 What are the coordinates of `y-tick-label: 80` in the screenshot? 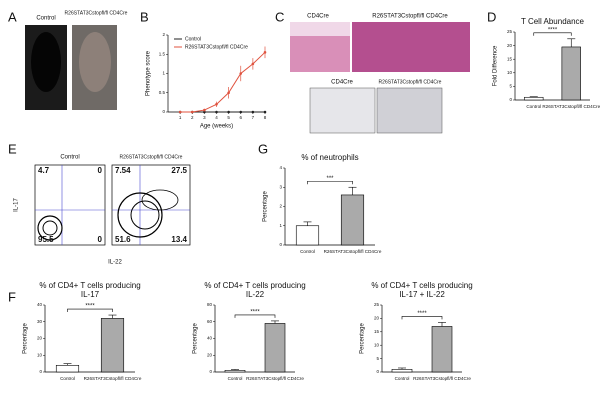 It's located at (210, 304).